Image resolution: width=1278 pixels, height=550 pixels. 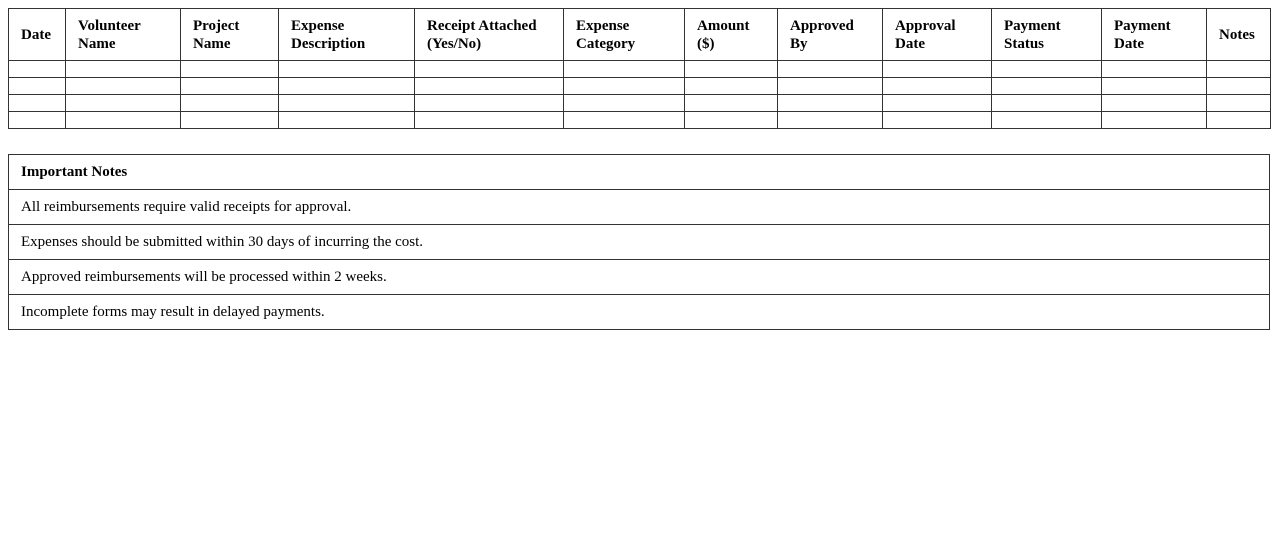 I want to click on column-header: Payment Status, so click(x=1046, y=34).